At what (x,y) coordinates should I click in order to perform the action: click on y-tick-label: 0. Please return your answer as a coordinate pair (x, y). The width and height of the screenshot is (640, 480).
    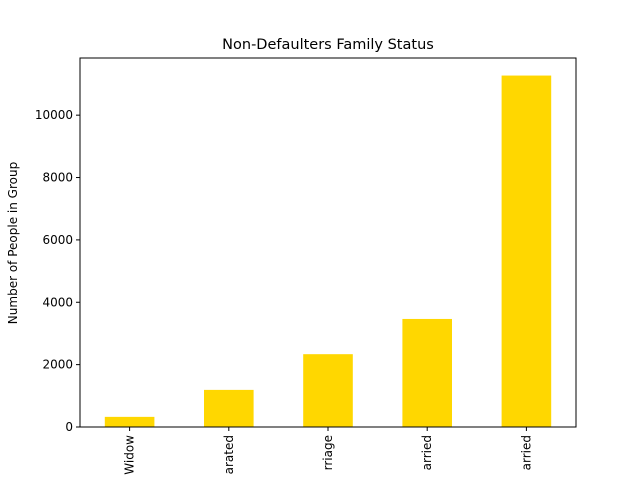
    Looking at the image, I should click on (69, 427).